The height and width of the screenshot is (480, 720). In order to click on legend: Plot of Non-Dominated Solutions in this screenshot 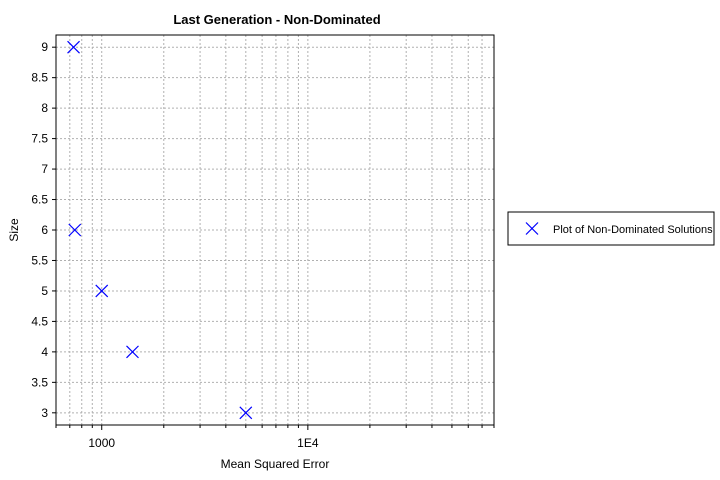, I will do `click(611, 228)`.